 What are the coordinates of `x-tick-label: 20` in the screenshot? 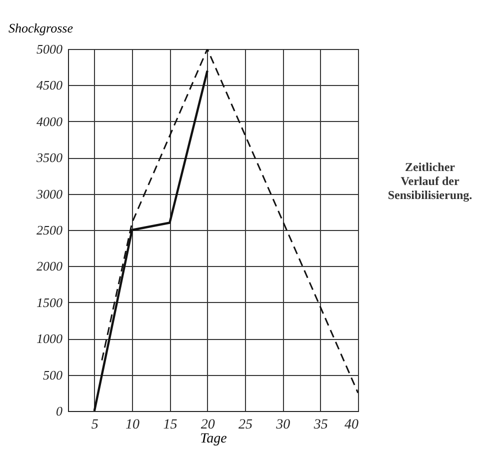 It's located at (207, 425).